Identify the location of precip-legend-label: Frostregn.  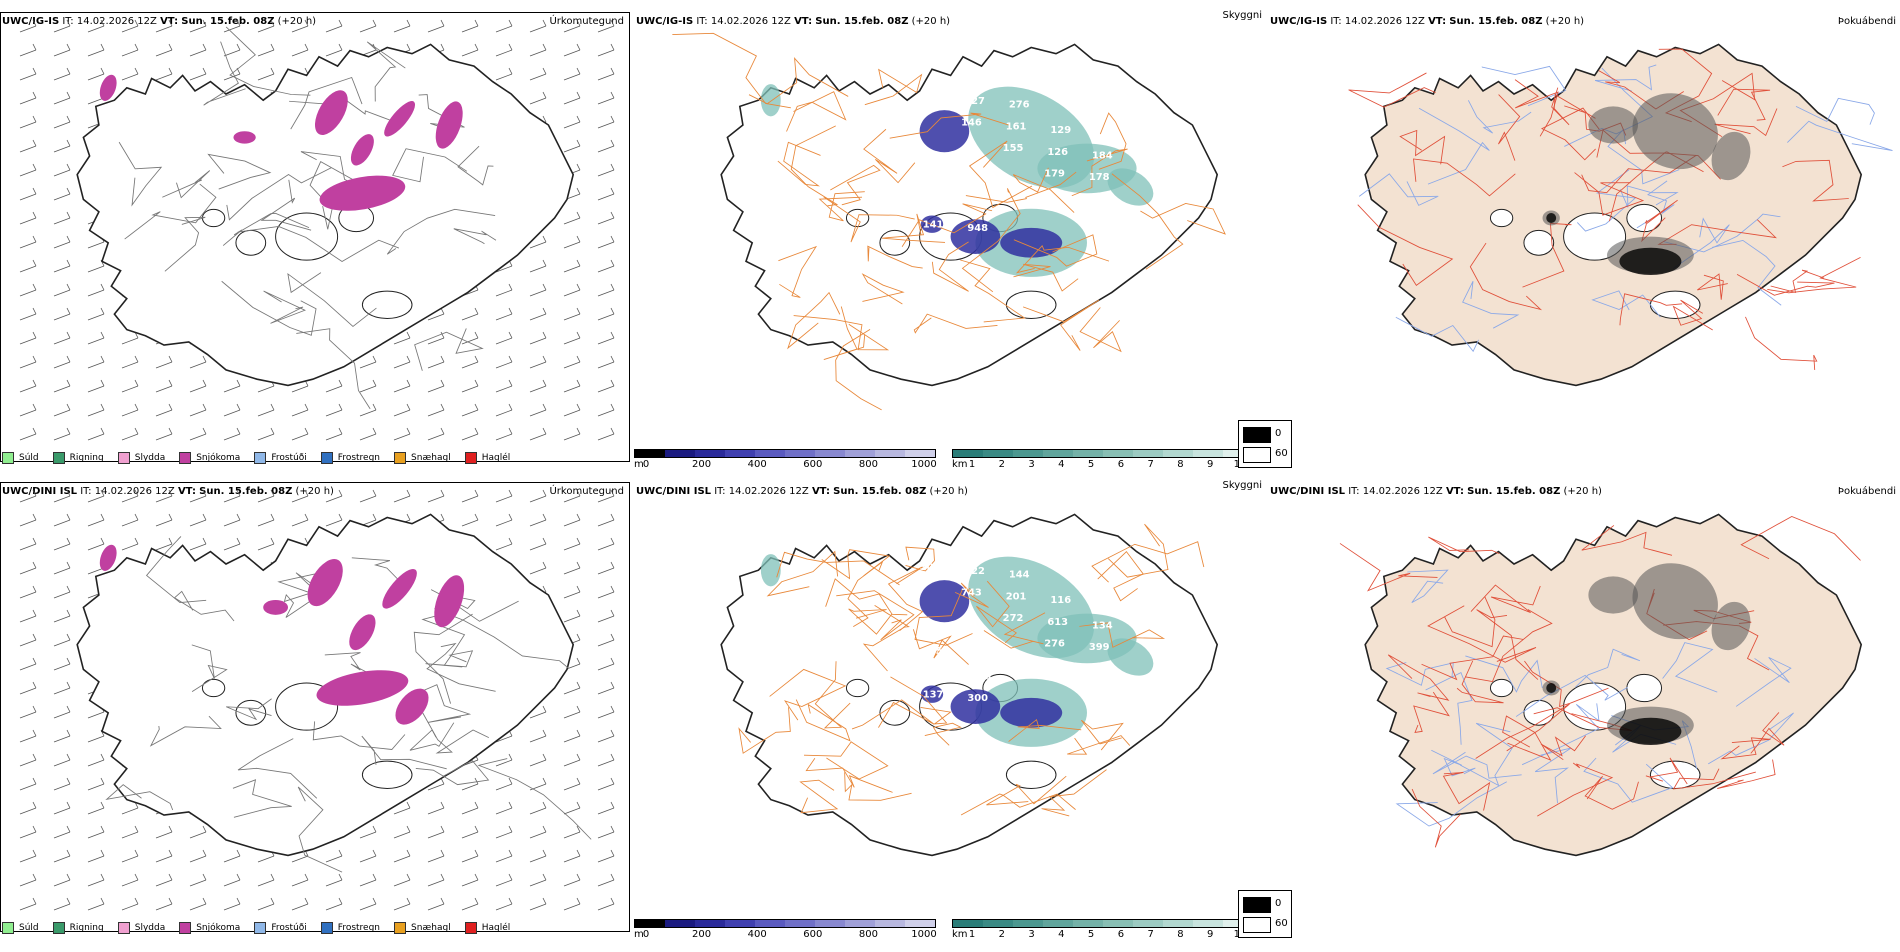
(359, 928).